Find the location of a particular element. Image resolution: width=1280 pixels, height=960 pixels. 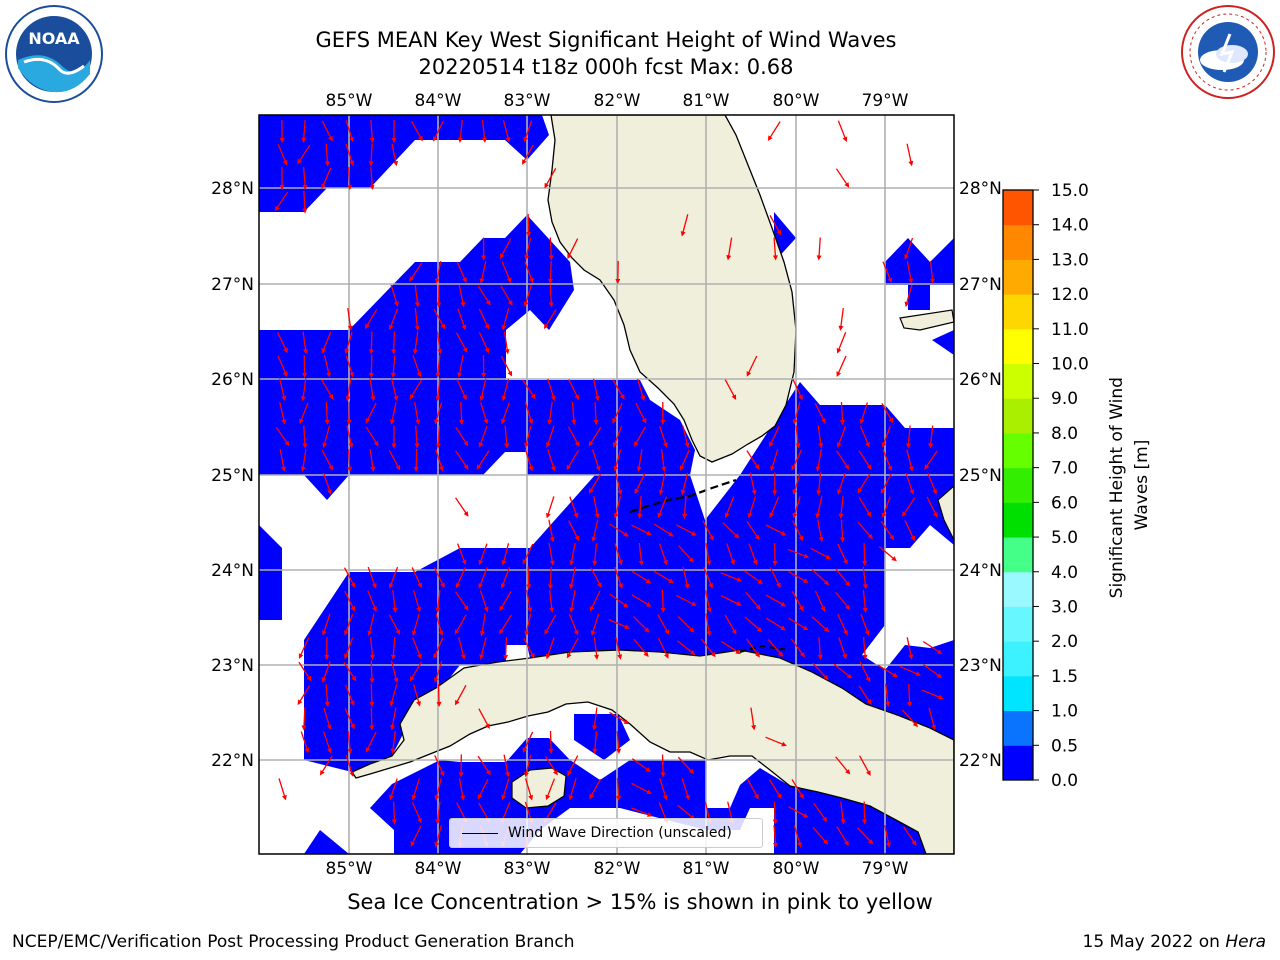

lat-label-right: 23°N is located at coordinates (980, 666).